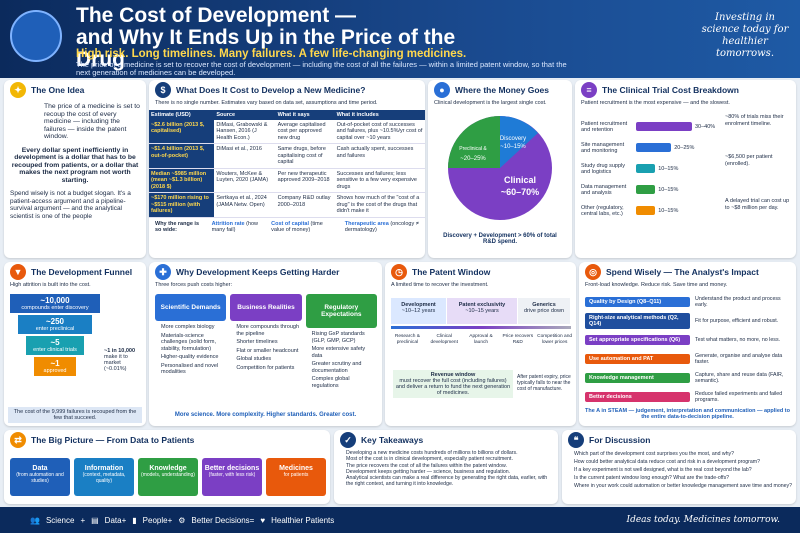 This screenshot has height=533, width=800. I want to click on clock-icon: ◷, so click(399, 272).